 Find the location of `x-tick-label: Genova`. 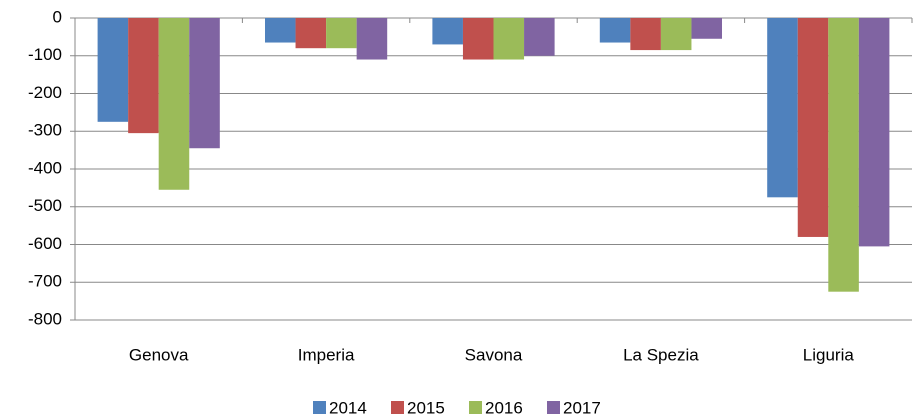

x-tick-label: Genova is located at coordinates (159, 354).